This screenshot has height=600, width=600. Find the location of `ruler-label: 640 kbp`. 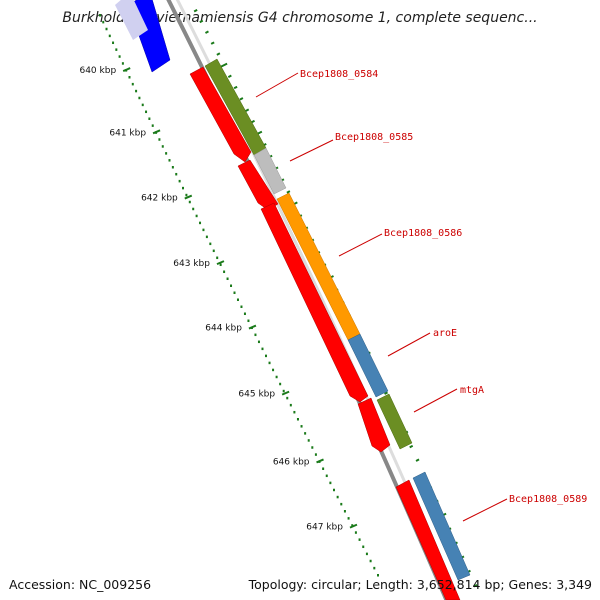

ruler-label: 640 kbp is located at coordinates (97, 71).